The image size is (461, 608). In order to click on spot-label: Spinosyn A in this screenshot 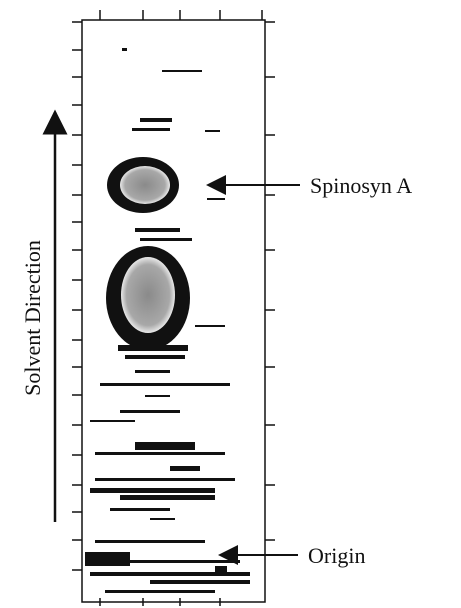, I will do `click(361, 185)`.